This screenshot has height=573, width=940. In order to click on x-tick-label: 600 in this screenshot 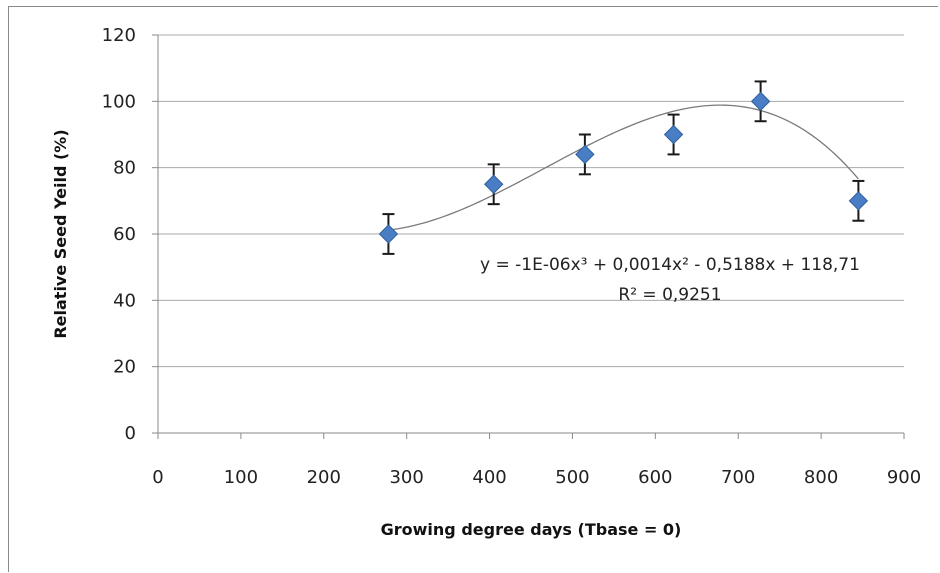, I will do `click(655, 477)`.